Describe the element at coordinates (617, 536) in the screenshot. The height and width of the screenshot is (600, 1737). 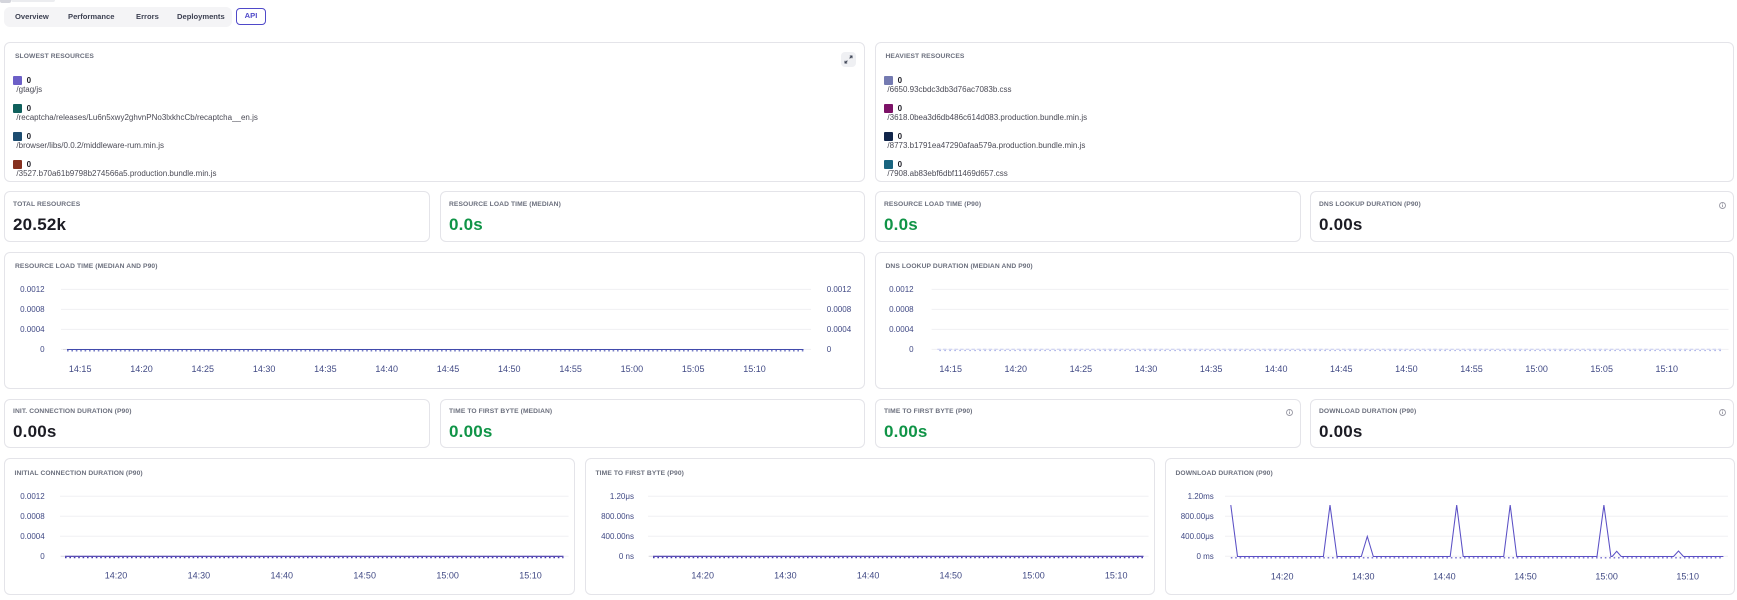
I see `svg-text: 400.00ns` at that location.